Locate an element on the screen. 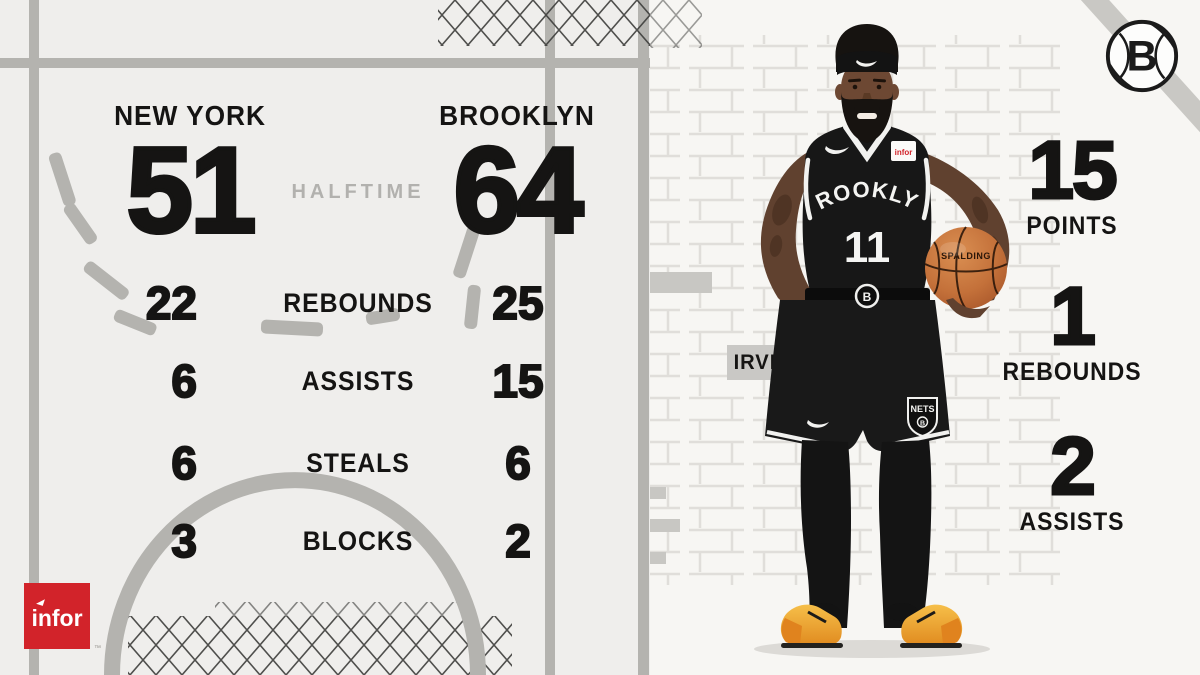 This screenshot has width=1200, height=675. svg-text: SPALDING is located at coordinates (966, 256).